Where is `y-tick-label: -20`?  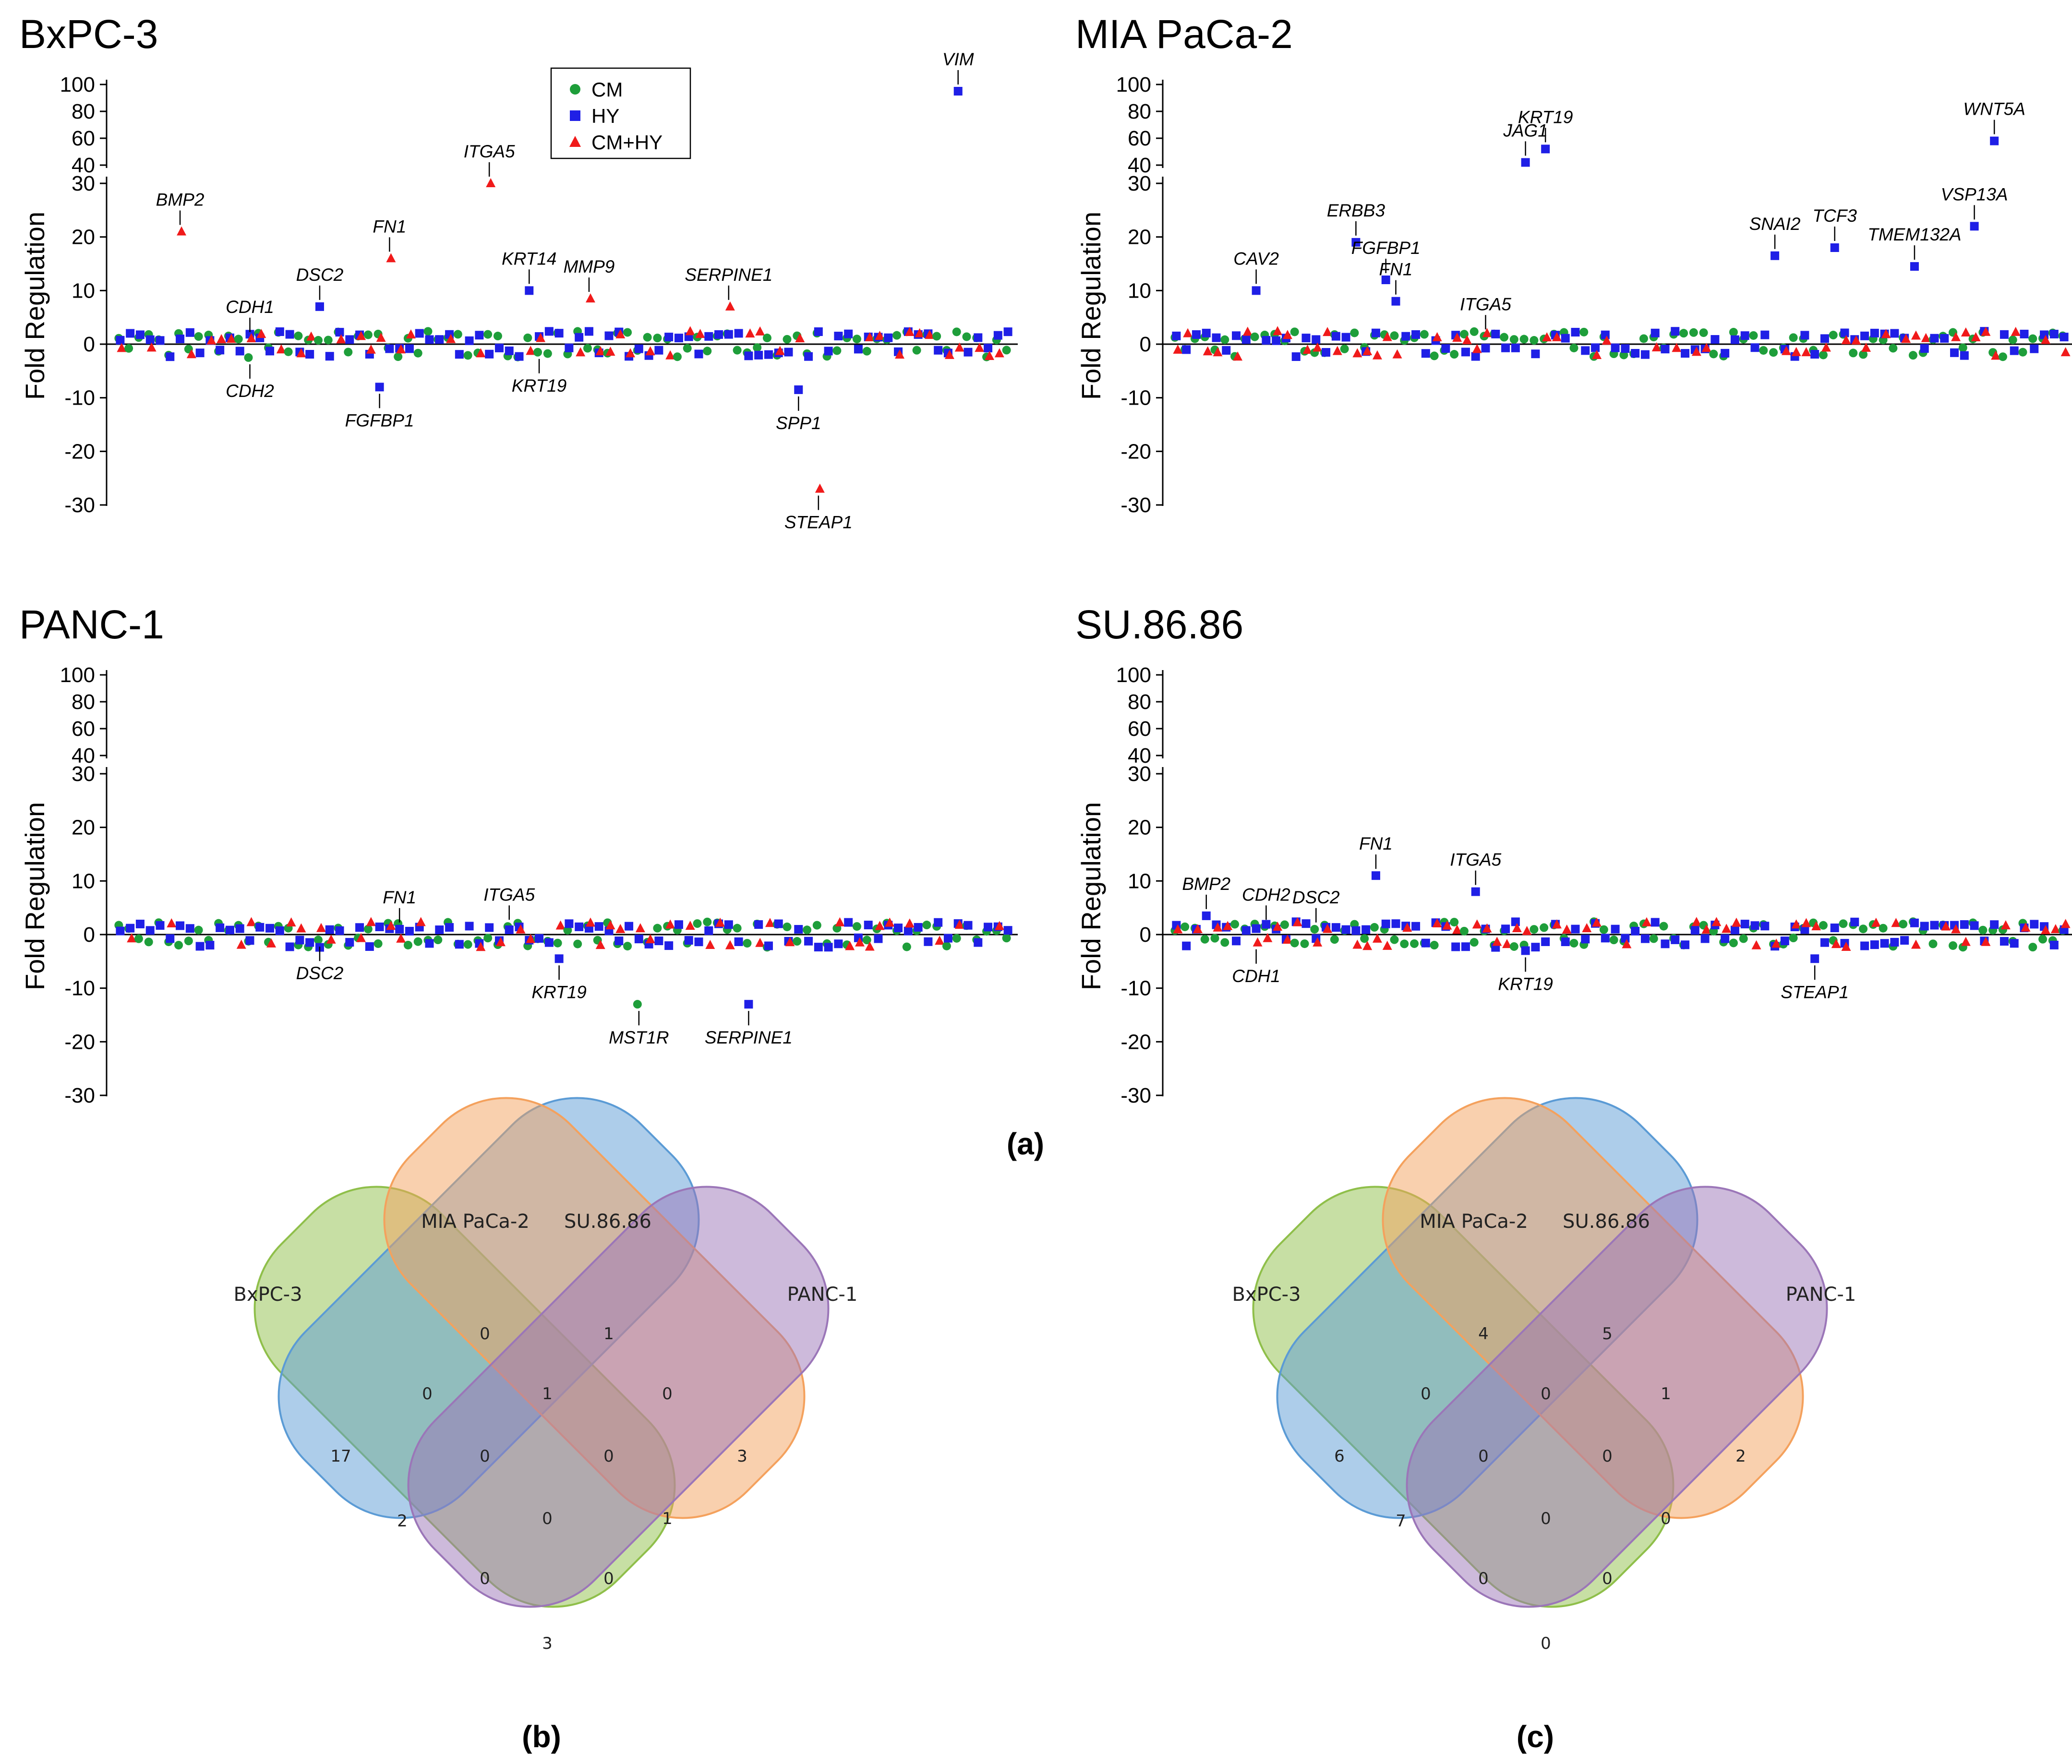
y-tick-label: -20 is located at coordinates (79, 1042).